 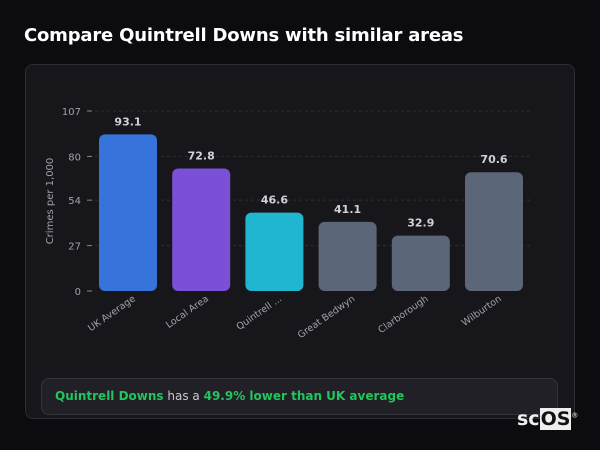 What do you see at coordinates (482, 310) in the screenshot?
I see `x-tick-label: Wilburton` at bounding box center [482, 310].